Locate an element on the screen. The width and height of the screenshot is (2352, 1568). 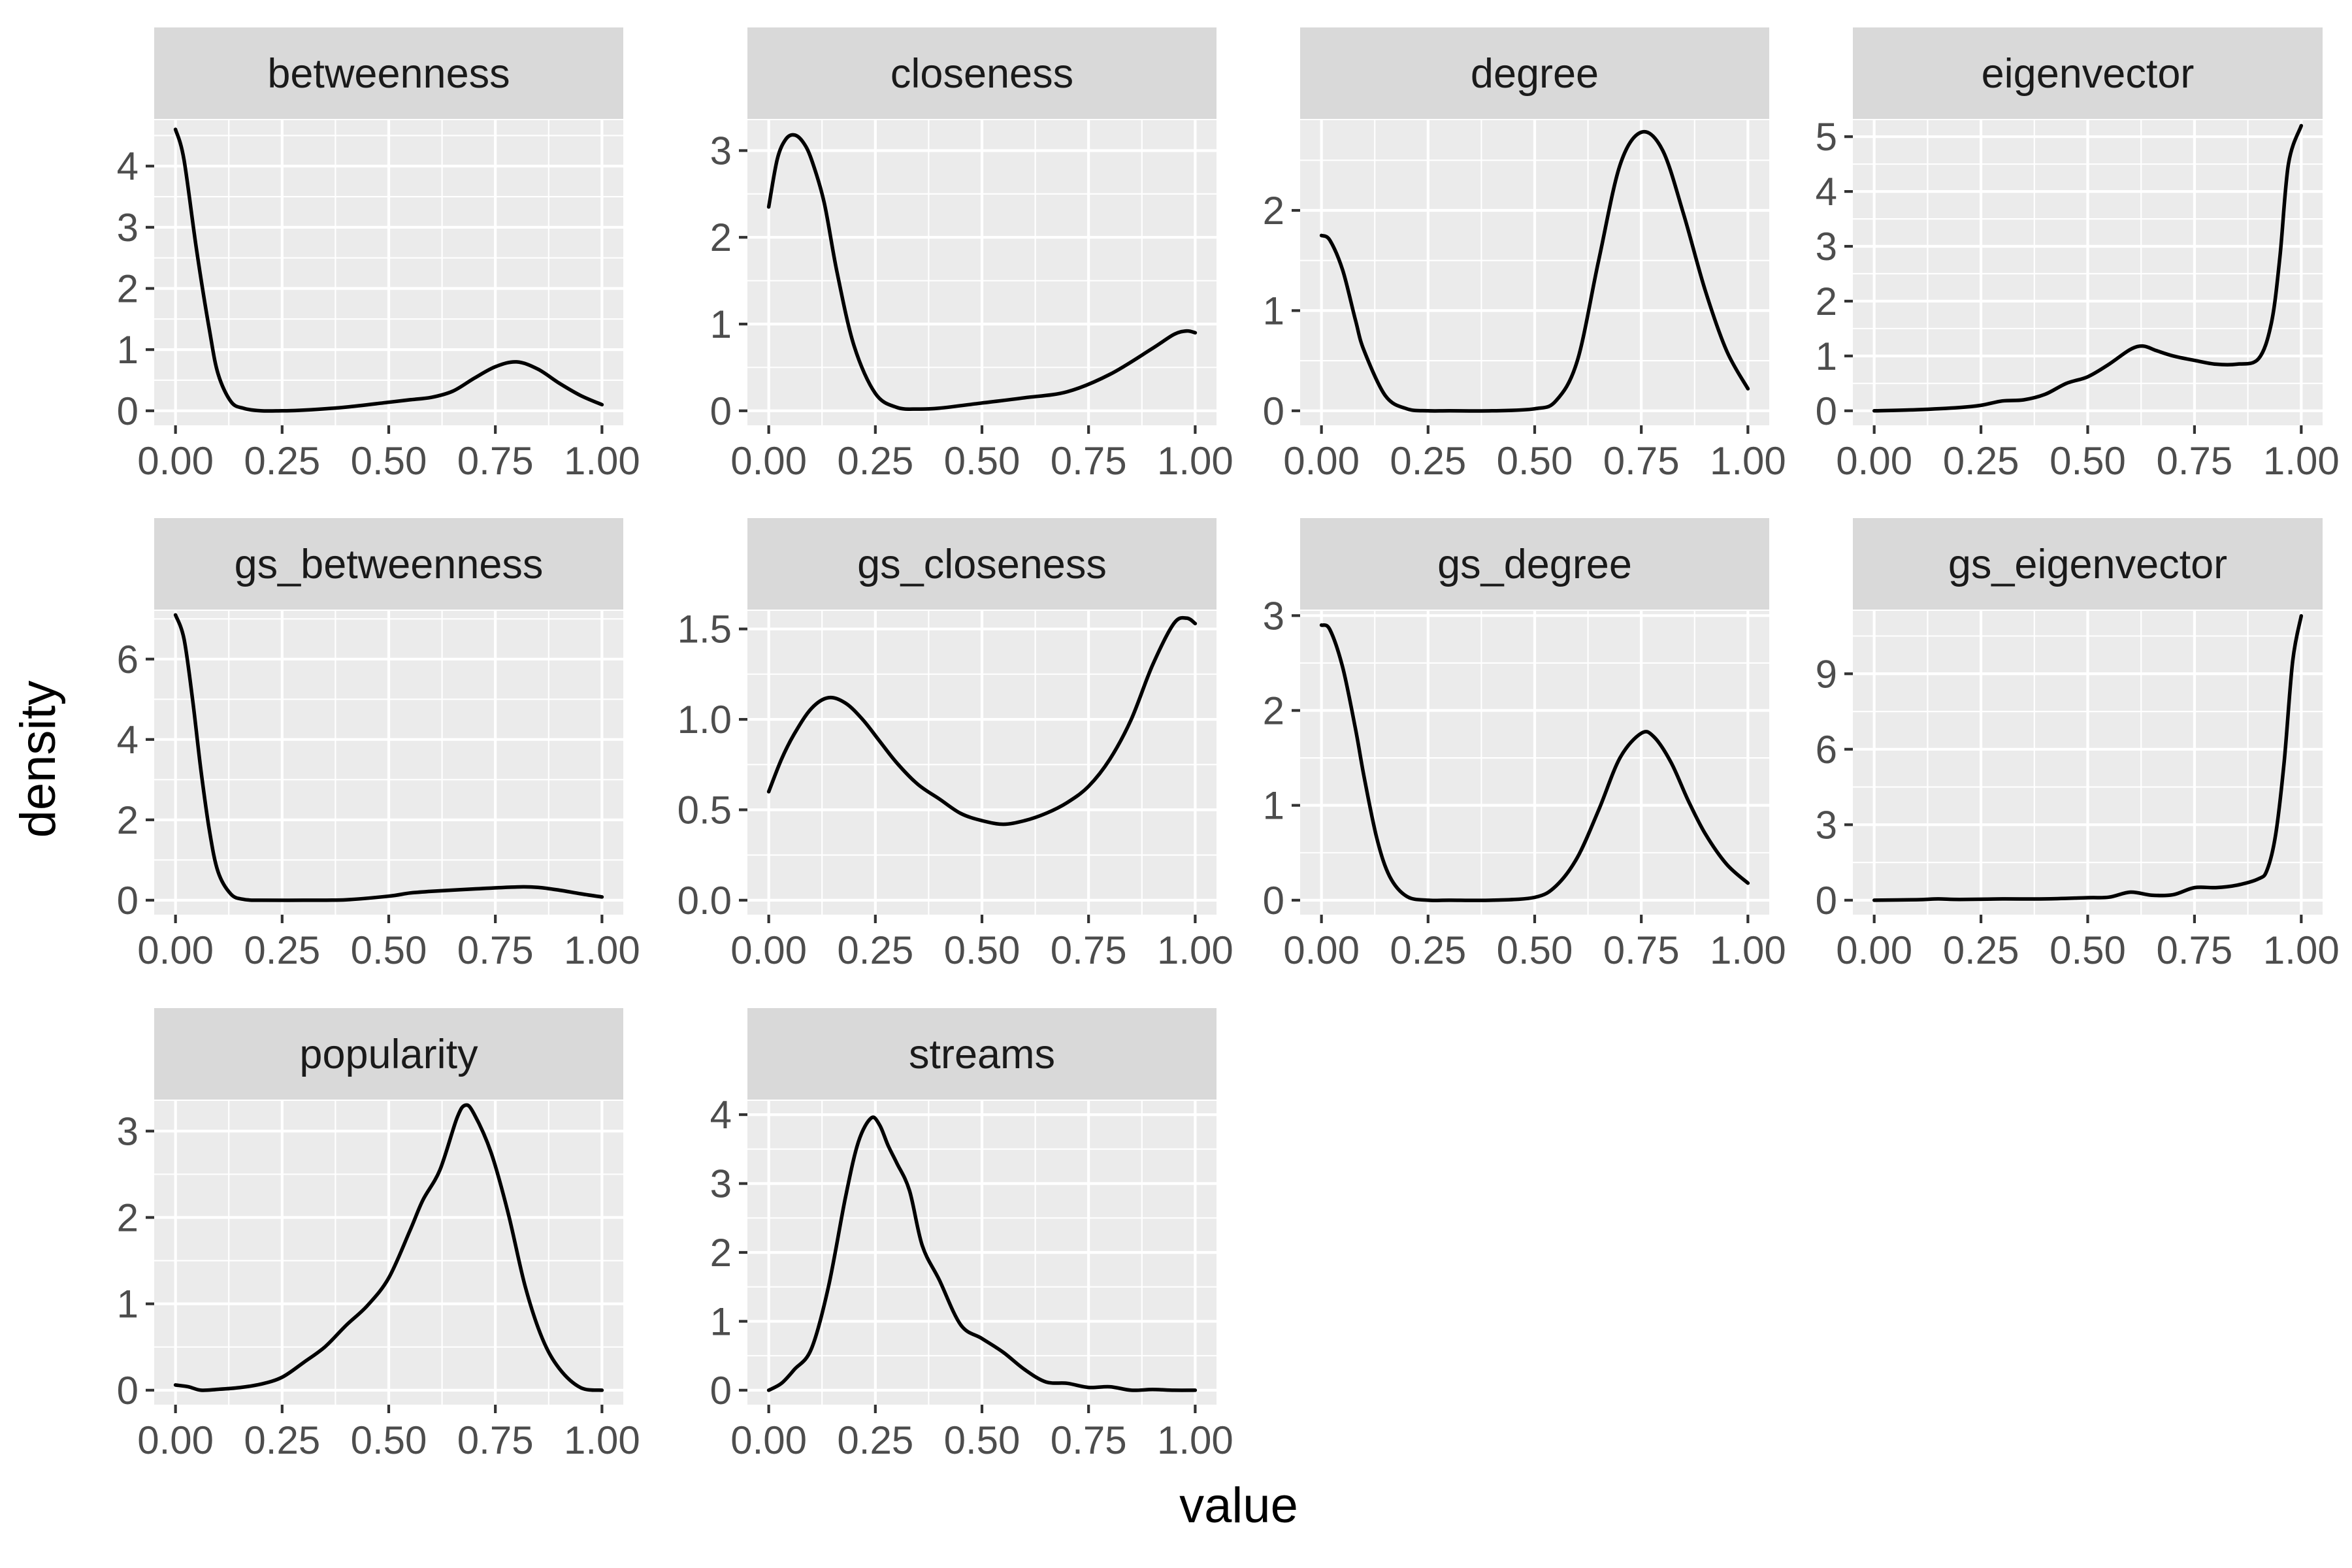
density-line-degree is located at coordinates (1534, 271).